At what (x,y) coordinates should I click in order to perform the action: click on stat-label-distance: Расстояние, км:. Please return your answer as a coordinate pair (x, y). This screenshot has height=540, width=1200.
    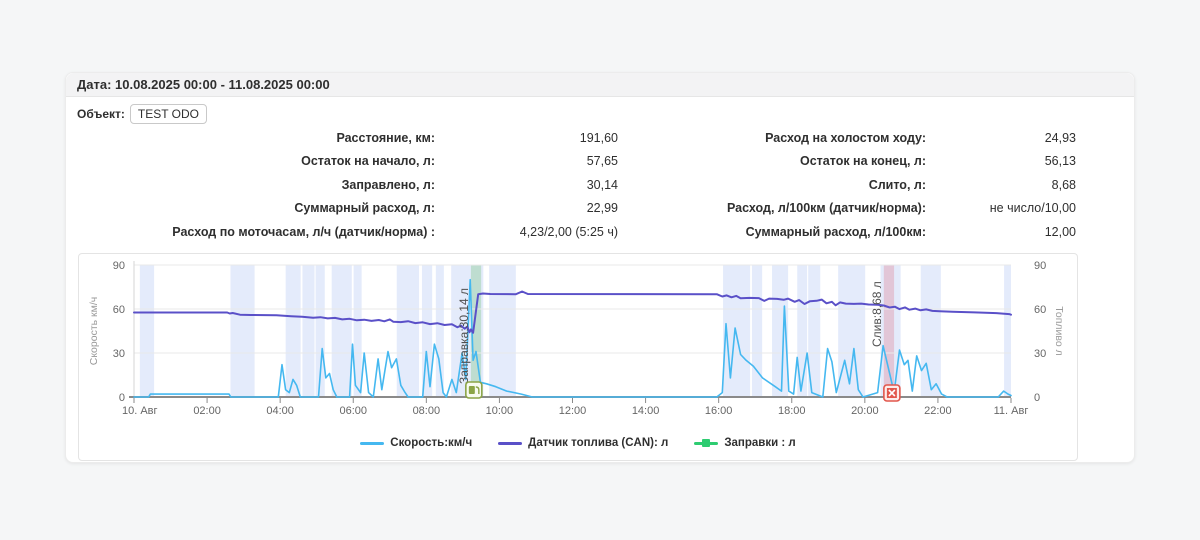
    Looking at the image, I should click on (385, 137).